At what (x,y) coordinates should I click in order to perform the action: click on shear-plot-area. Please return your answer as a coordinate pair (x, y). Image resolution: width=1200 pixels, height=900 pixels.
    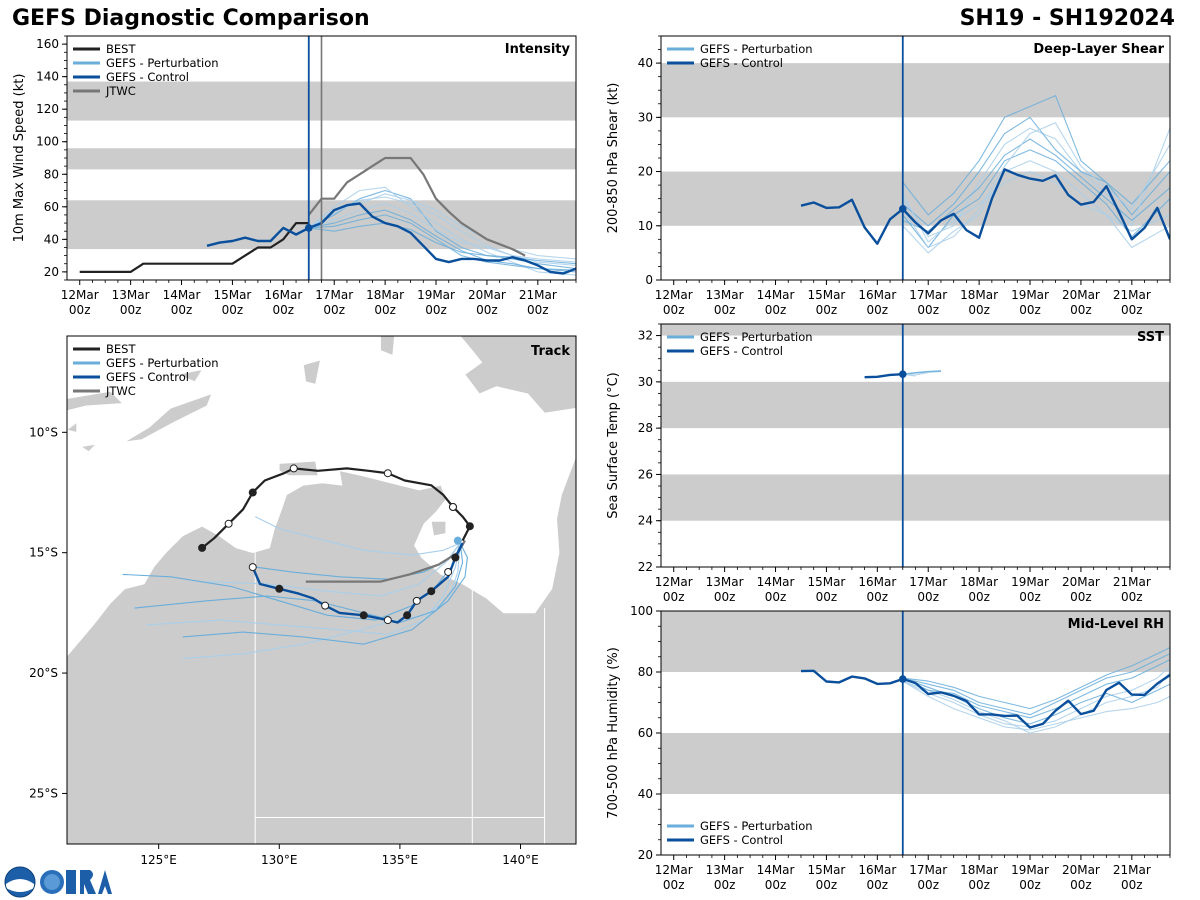
    Looking at the image, I should click on (915, 158).